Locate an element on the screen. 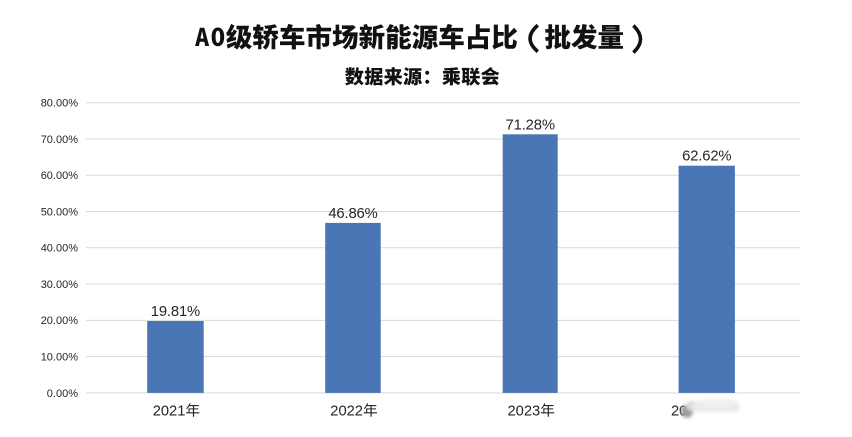 This screenshot has height=437, width=852. svg-text: 19.81% is located at coordinates (175, 312).